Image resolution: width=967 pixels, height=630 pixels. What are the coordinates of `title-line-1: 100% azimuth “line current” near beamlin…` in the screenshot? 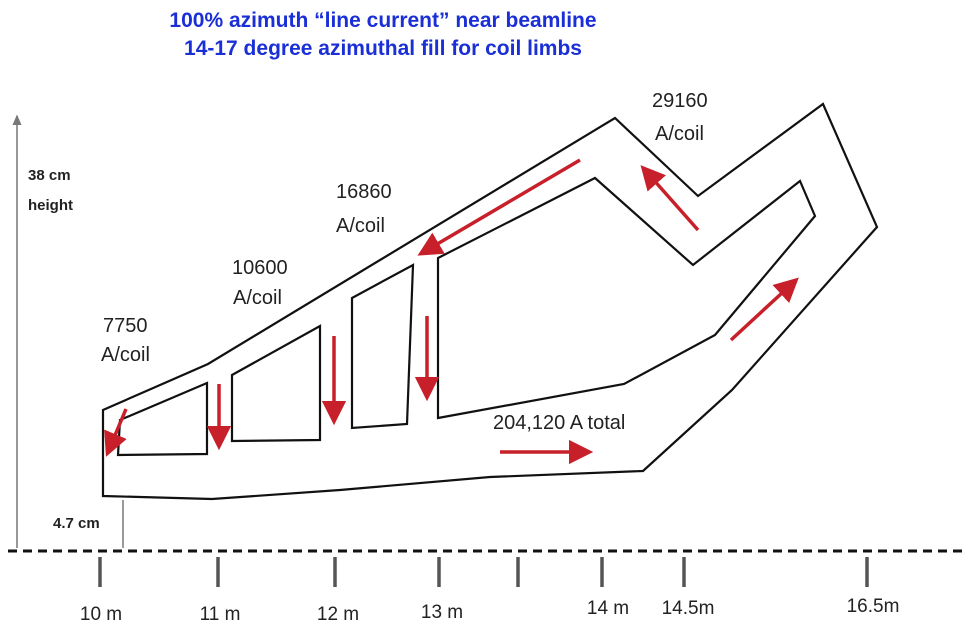 It's located at (382, 20).